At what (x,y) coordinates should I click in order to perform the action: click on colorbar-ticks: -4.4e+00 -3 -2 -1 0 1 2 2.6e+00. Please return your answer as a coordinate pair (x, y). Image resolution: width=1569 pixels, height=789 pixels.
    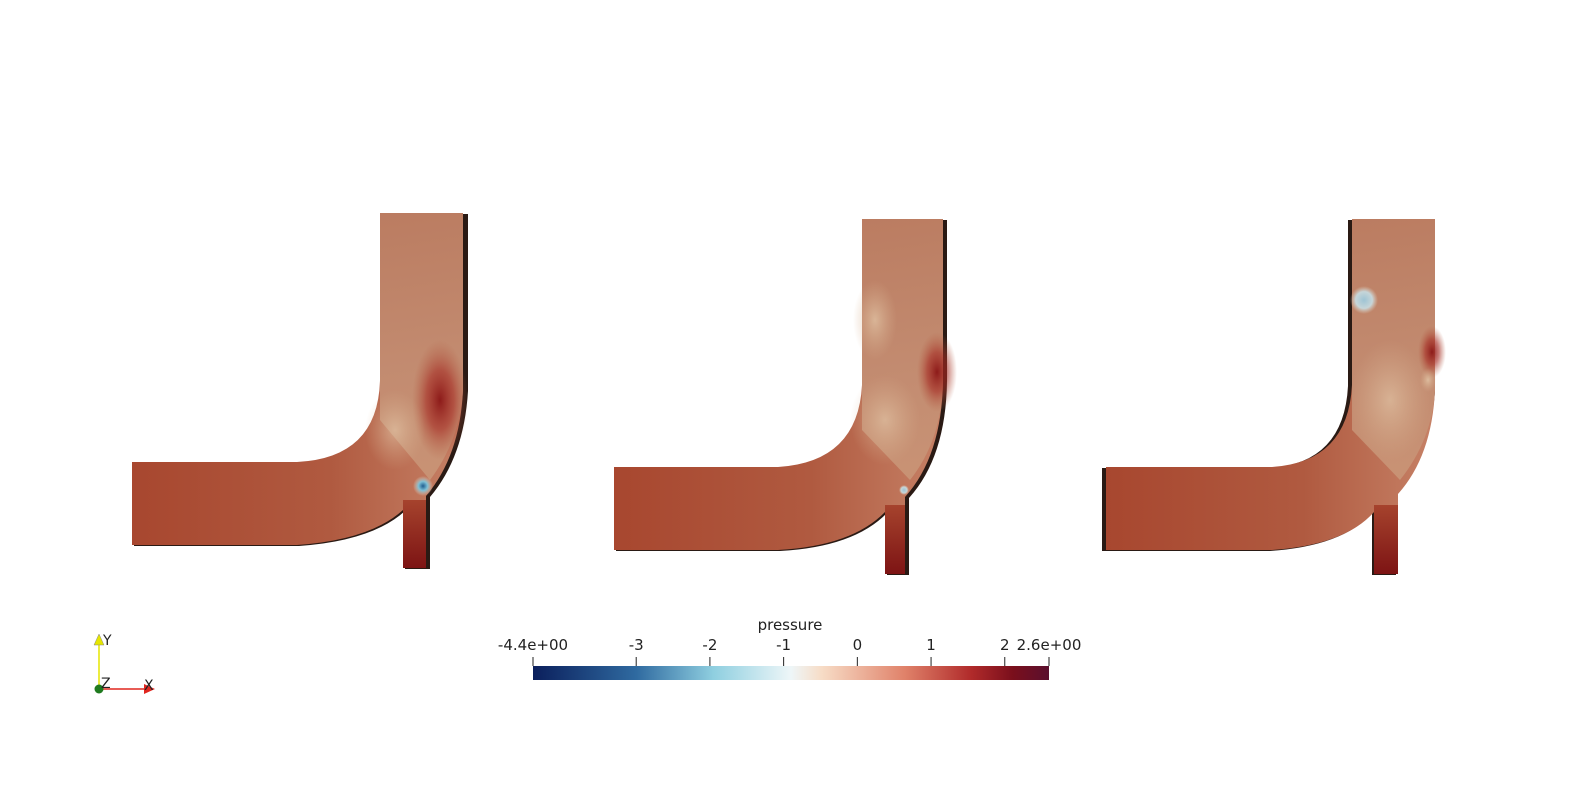
    Looking at the image, I should click on (789, 651).